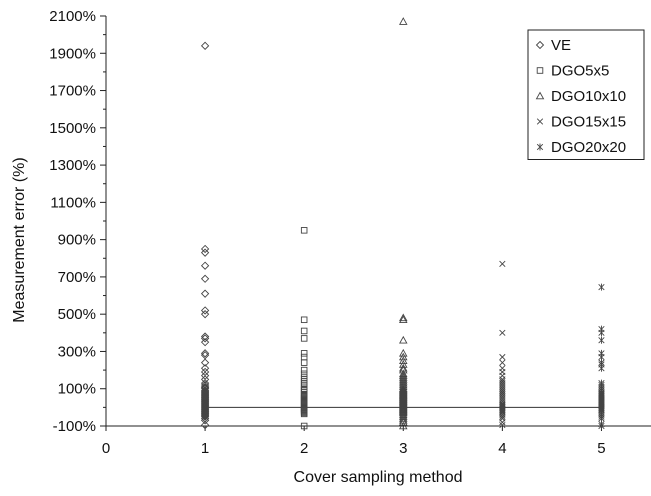  Describe the element at coordinates (77, 314) in the screenshot. I see `y-tick-label: 500%` at that location.